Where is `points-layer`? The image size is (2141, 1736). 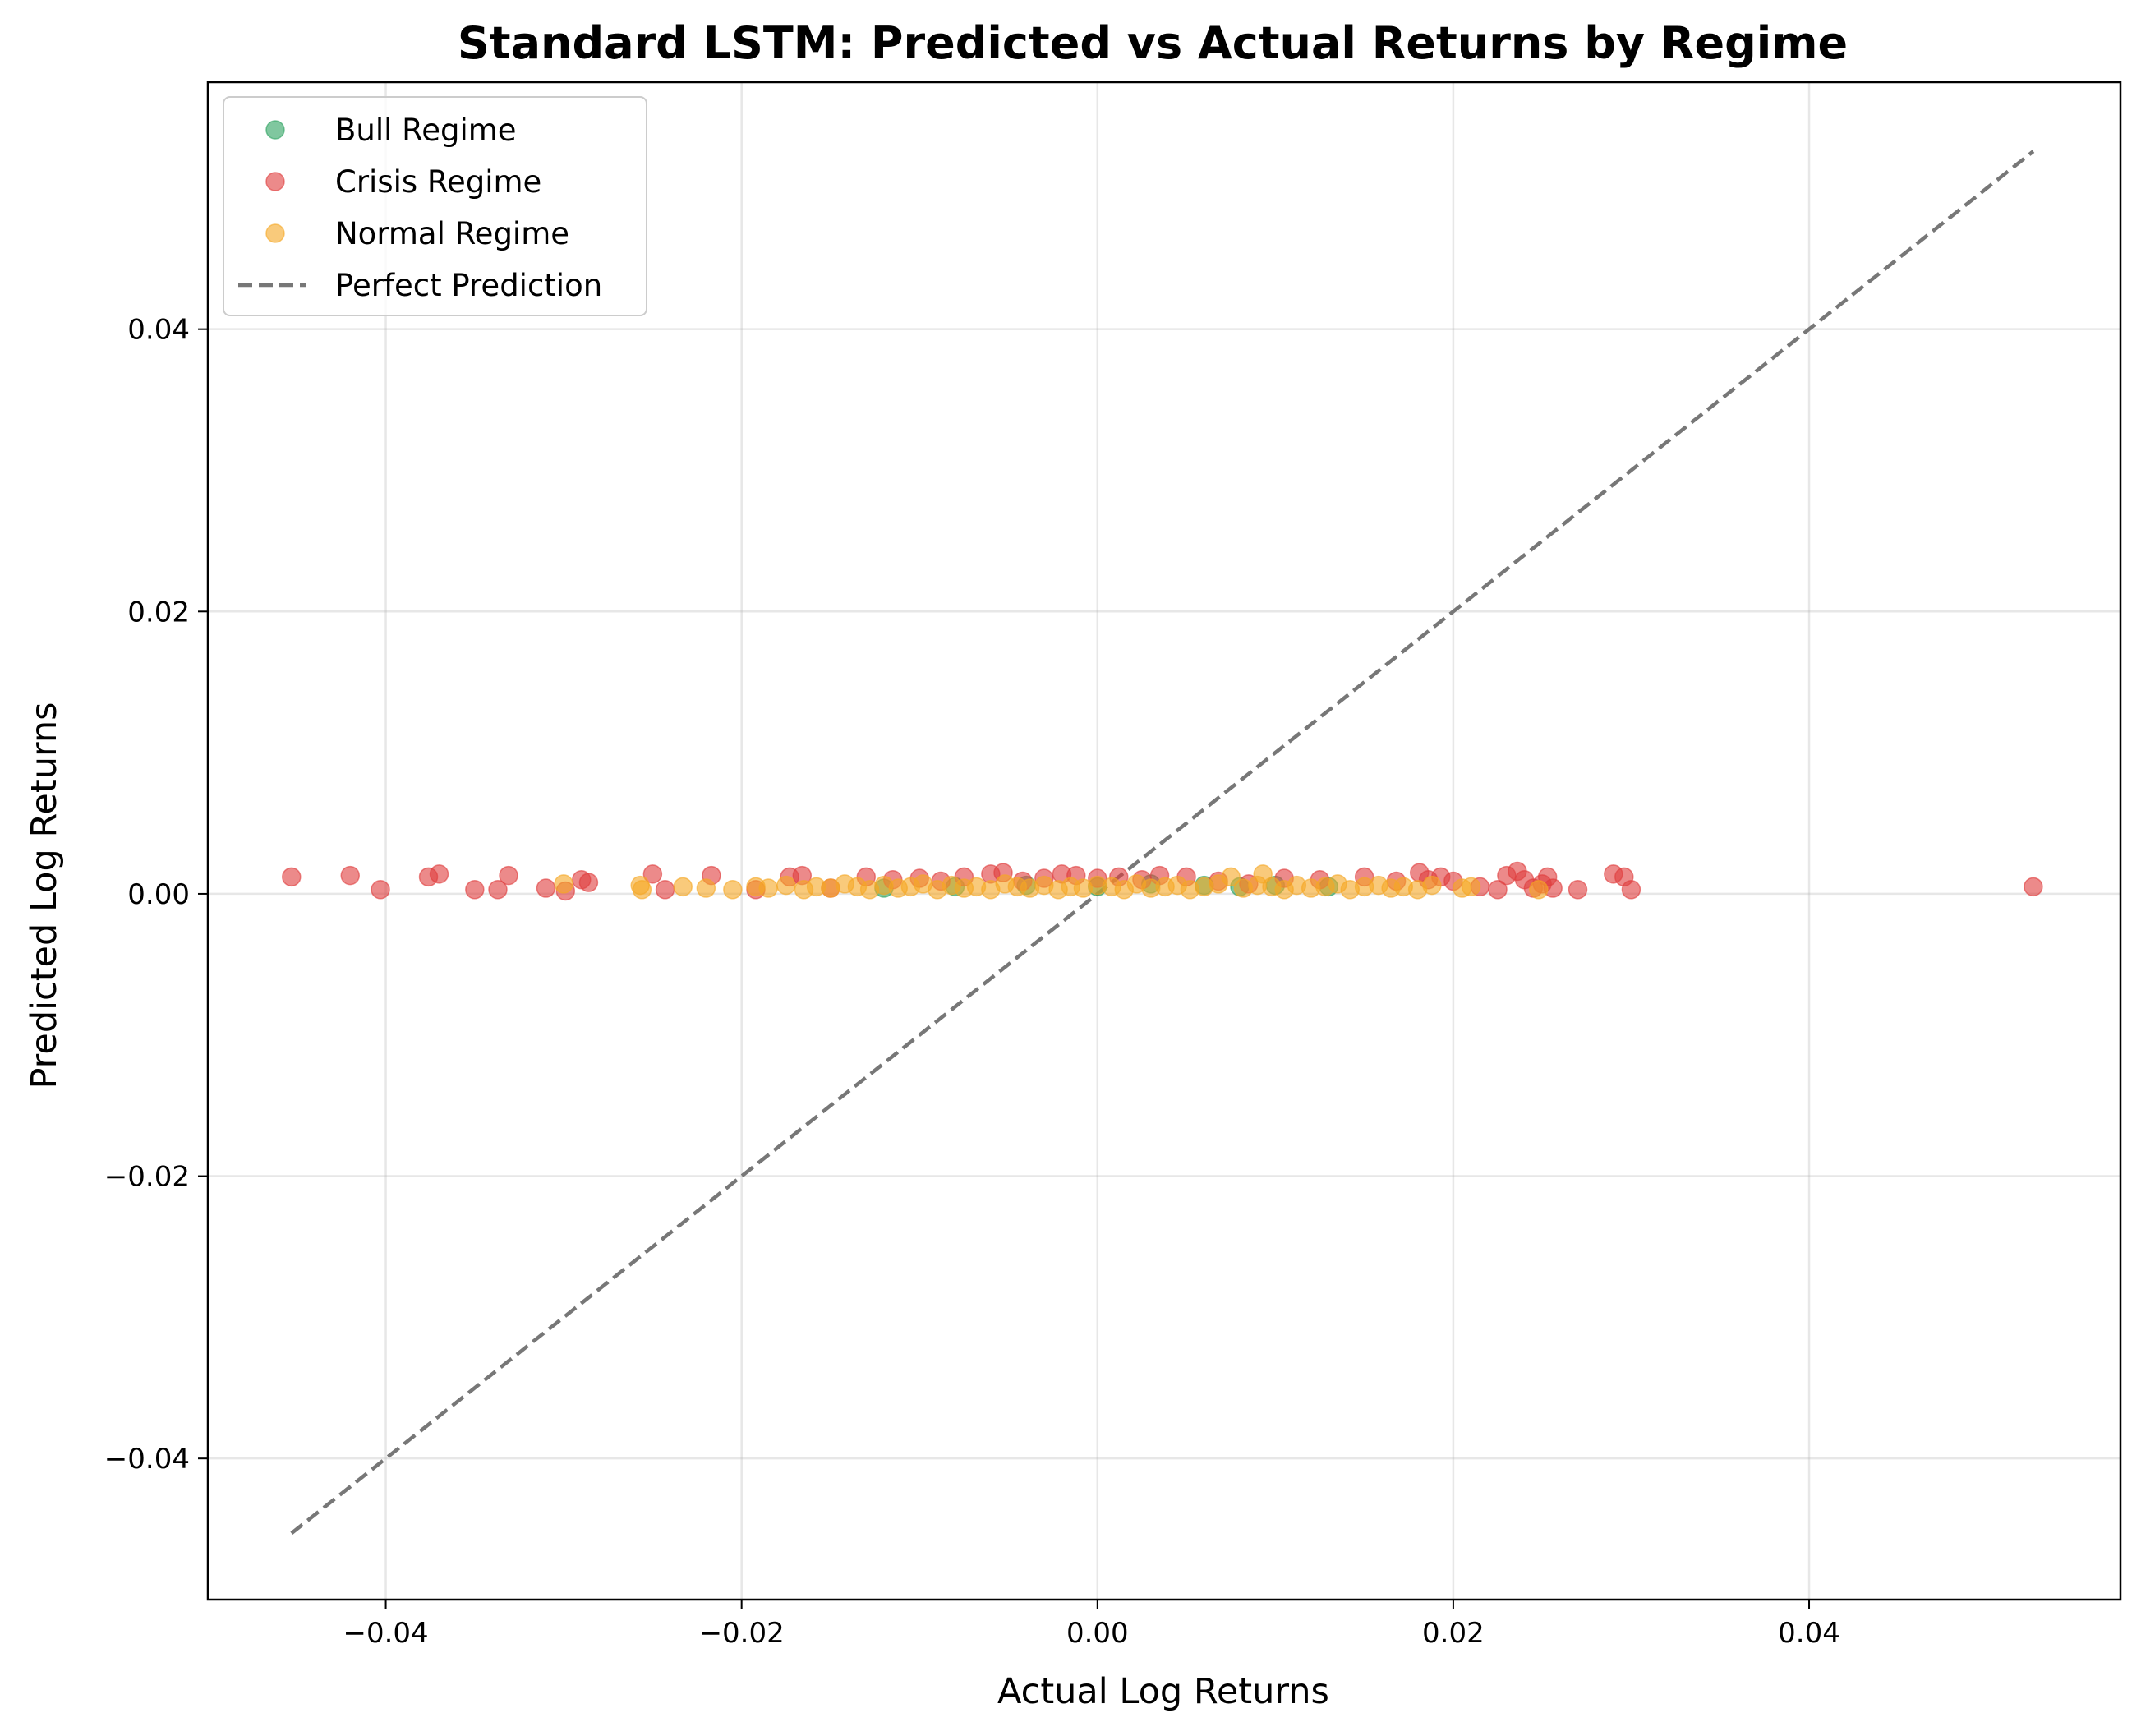 points-layer is located at coordinates (1162, 881).